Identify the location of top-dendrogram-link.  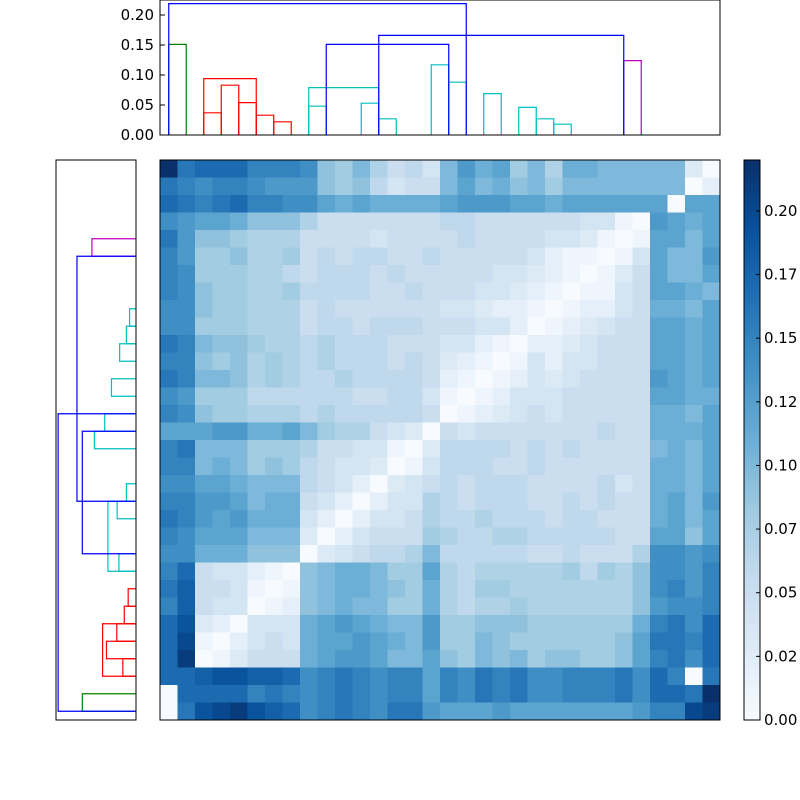
(562, 129).